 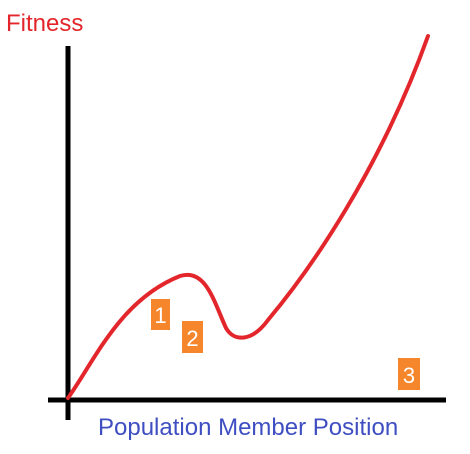 I want to click on marker-2-badge, so click(x=192, y=337).